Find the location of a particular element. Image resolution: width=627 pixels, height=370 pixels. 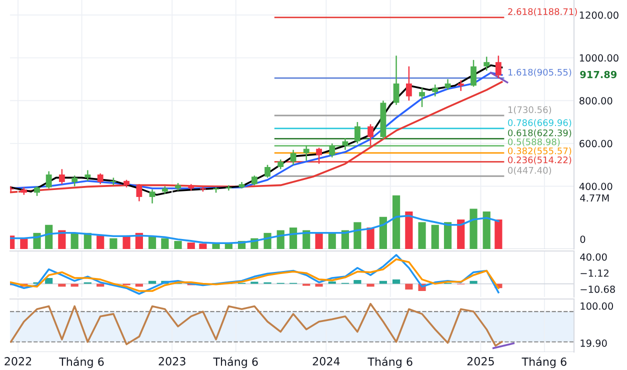

text: 0 is located at coordinates (583, 239).